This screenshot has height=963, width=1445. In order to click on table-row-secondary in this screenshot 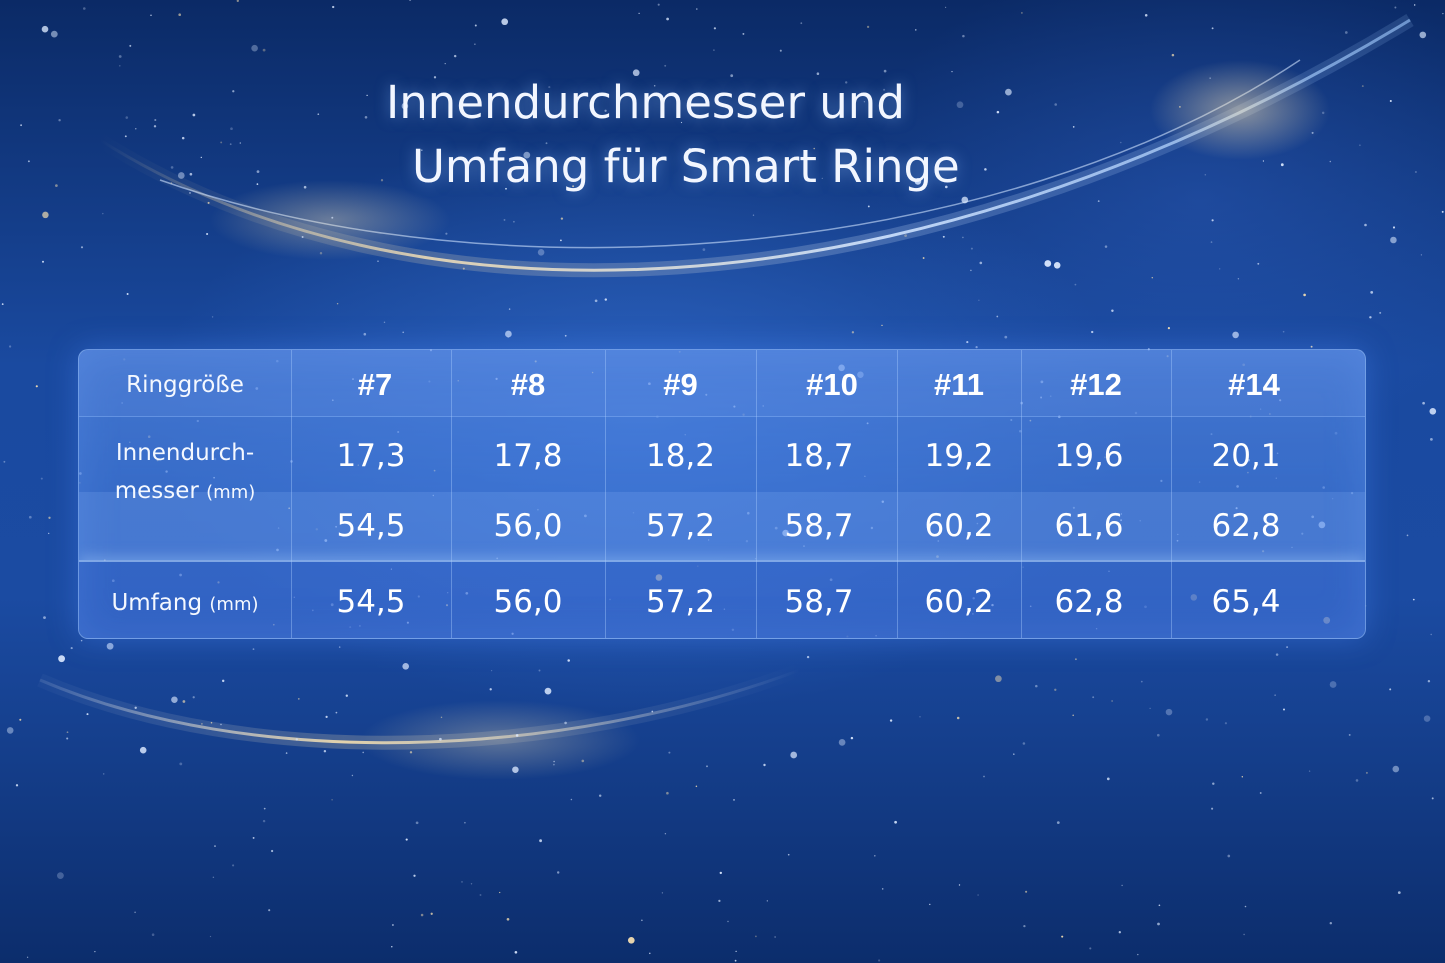, I will do `click(722, 526)`.